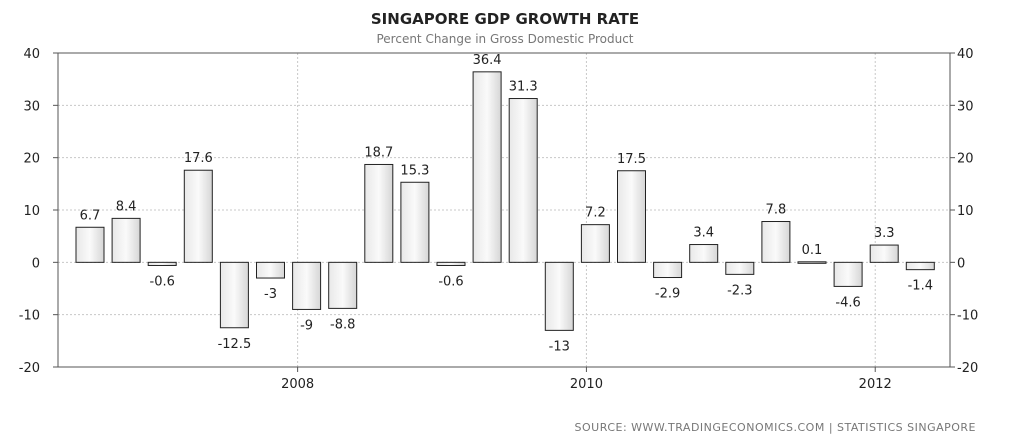  I want to click on y-tick-label-right: 20, so click(965, 159).